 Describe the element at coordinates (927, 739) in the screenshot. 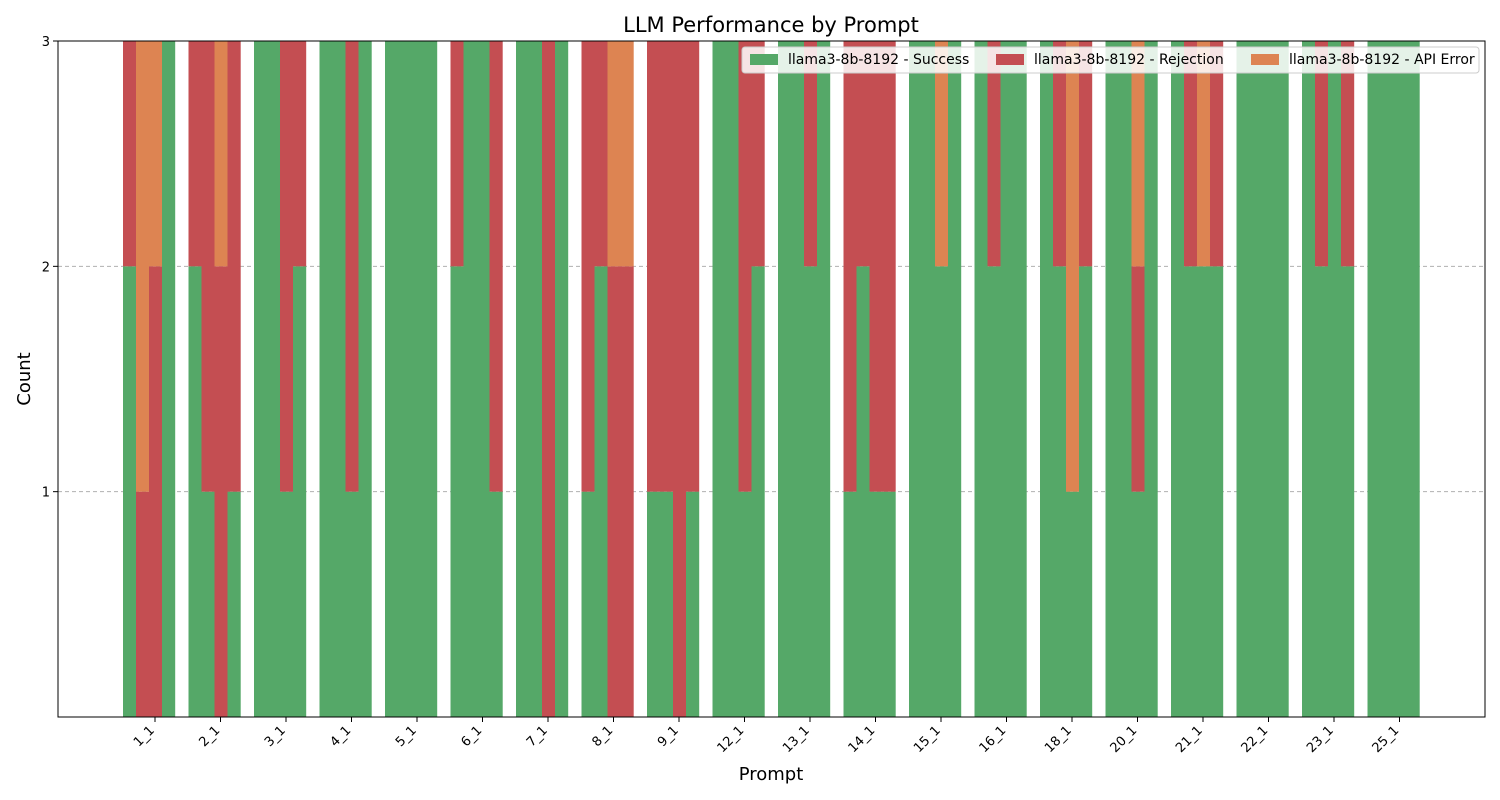

I see `x-tick-label: 15_1` at that location.